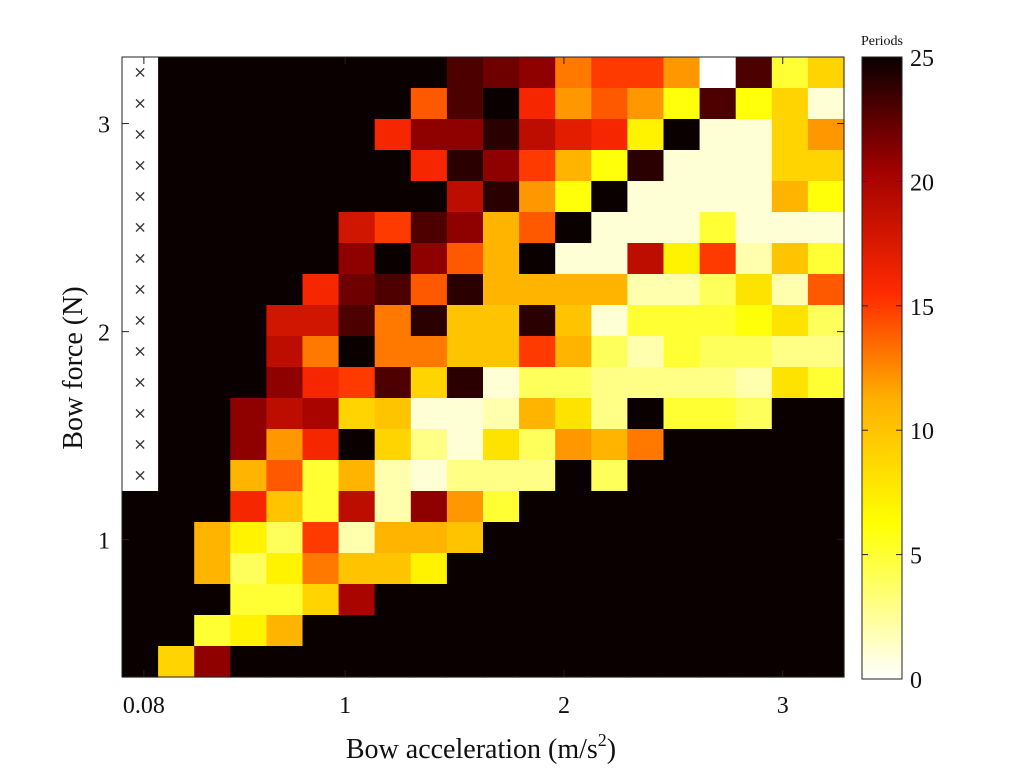  I want to click on y-tick-label: 2, so click(104, 334).